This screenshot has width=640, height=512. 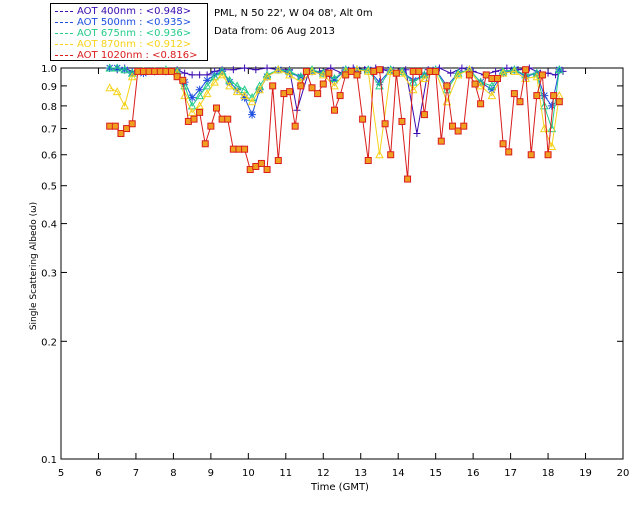 What do you see at coordinates (339, 487) in the screenshot?
I see `x-axis-label: Time (GMT)` at bounding box center [339, 487].